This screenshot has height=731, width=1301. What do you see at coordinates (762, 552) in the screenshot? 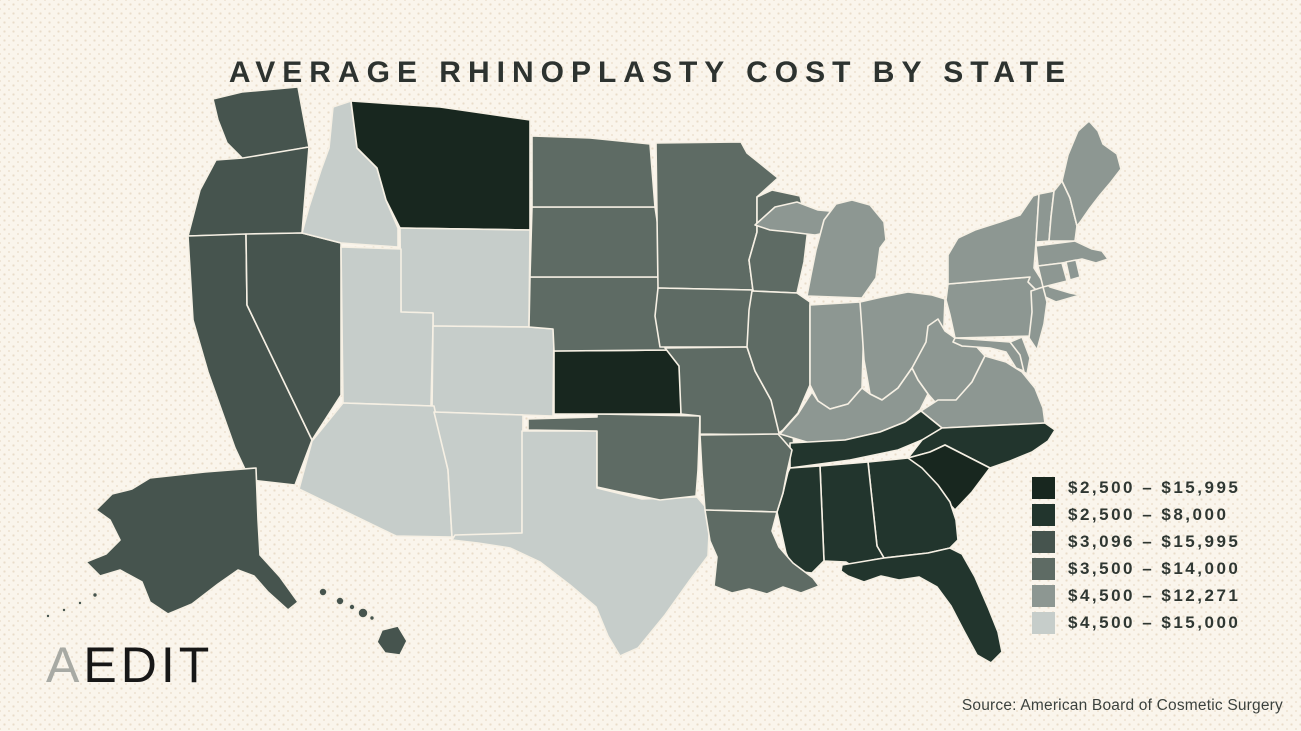
I see `state-la` at bounding box center [762, 552].